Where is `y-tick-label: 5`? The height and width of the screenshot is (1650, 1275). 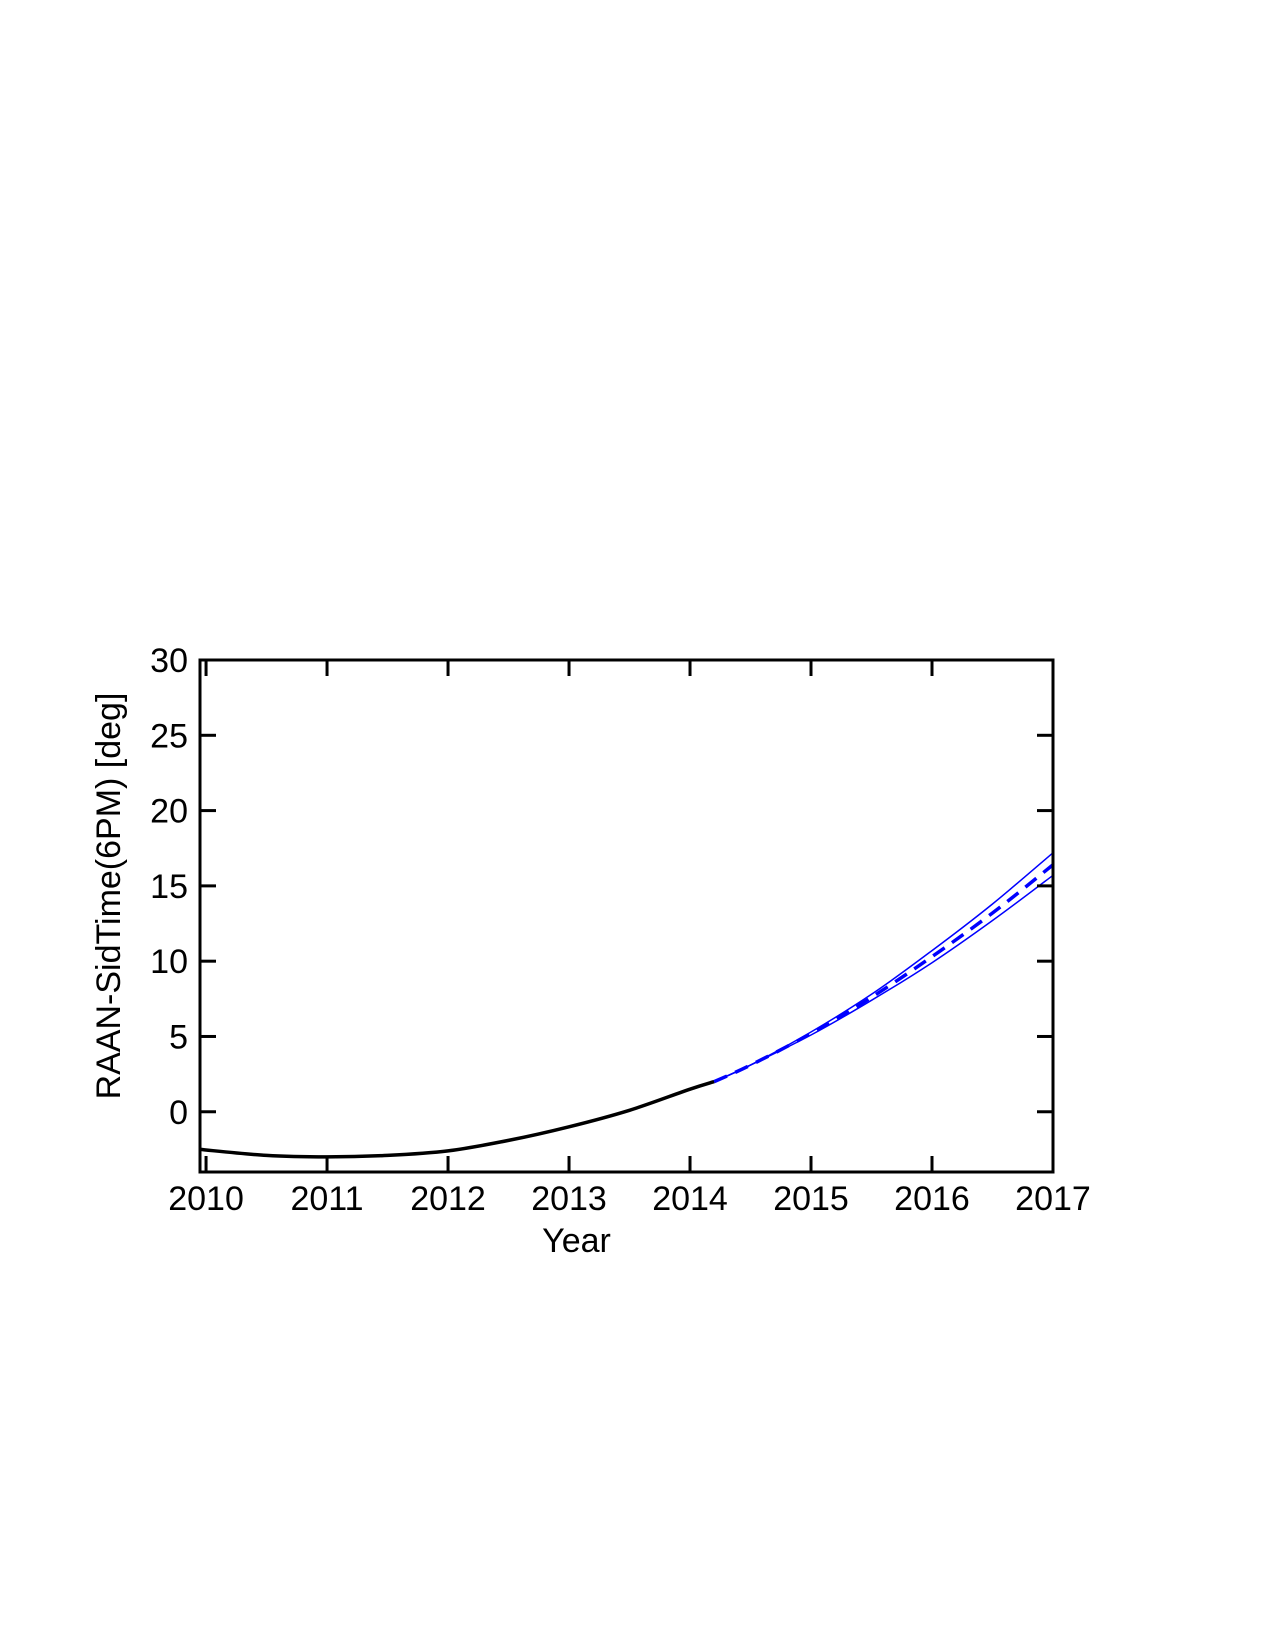
y-tick-label: 5 is located at coordinates (178, 1037).